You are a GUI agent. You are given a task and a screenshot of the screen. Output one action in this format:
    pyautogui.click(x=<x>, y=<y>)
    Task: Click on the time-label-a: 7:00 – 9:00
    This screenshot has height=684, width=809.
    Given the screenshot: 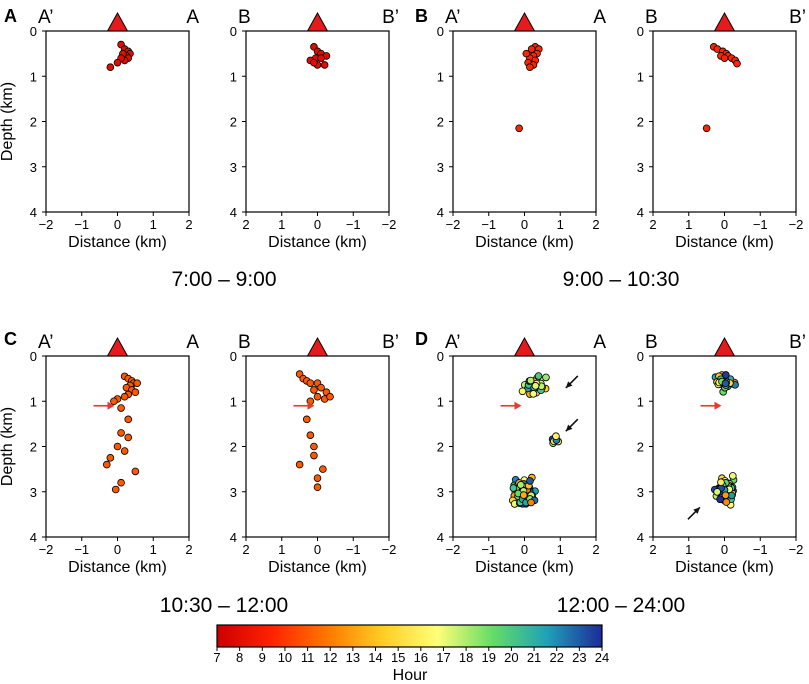 What is the action you would take?
    pyautogui.click(x=223, y=279)
    